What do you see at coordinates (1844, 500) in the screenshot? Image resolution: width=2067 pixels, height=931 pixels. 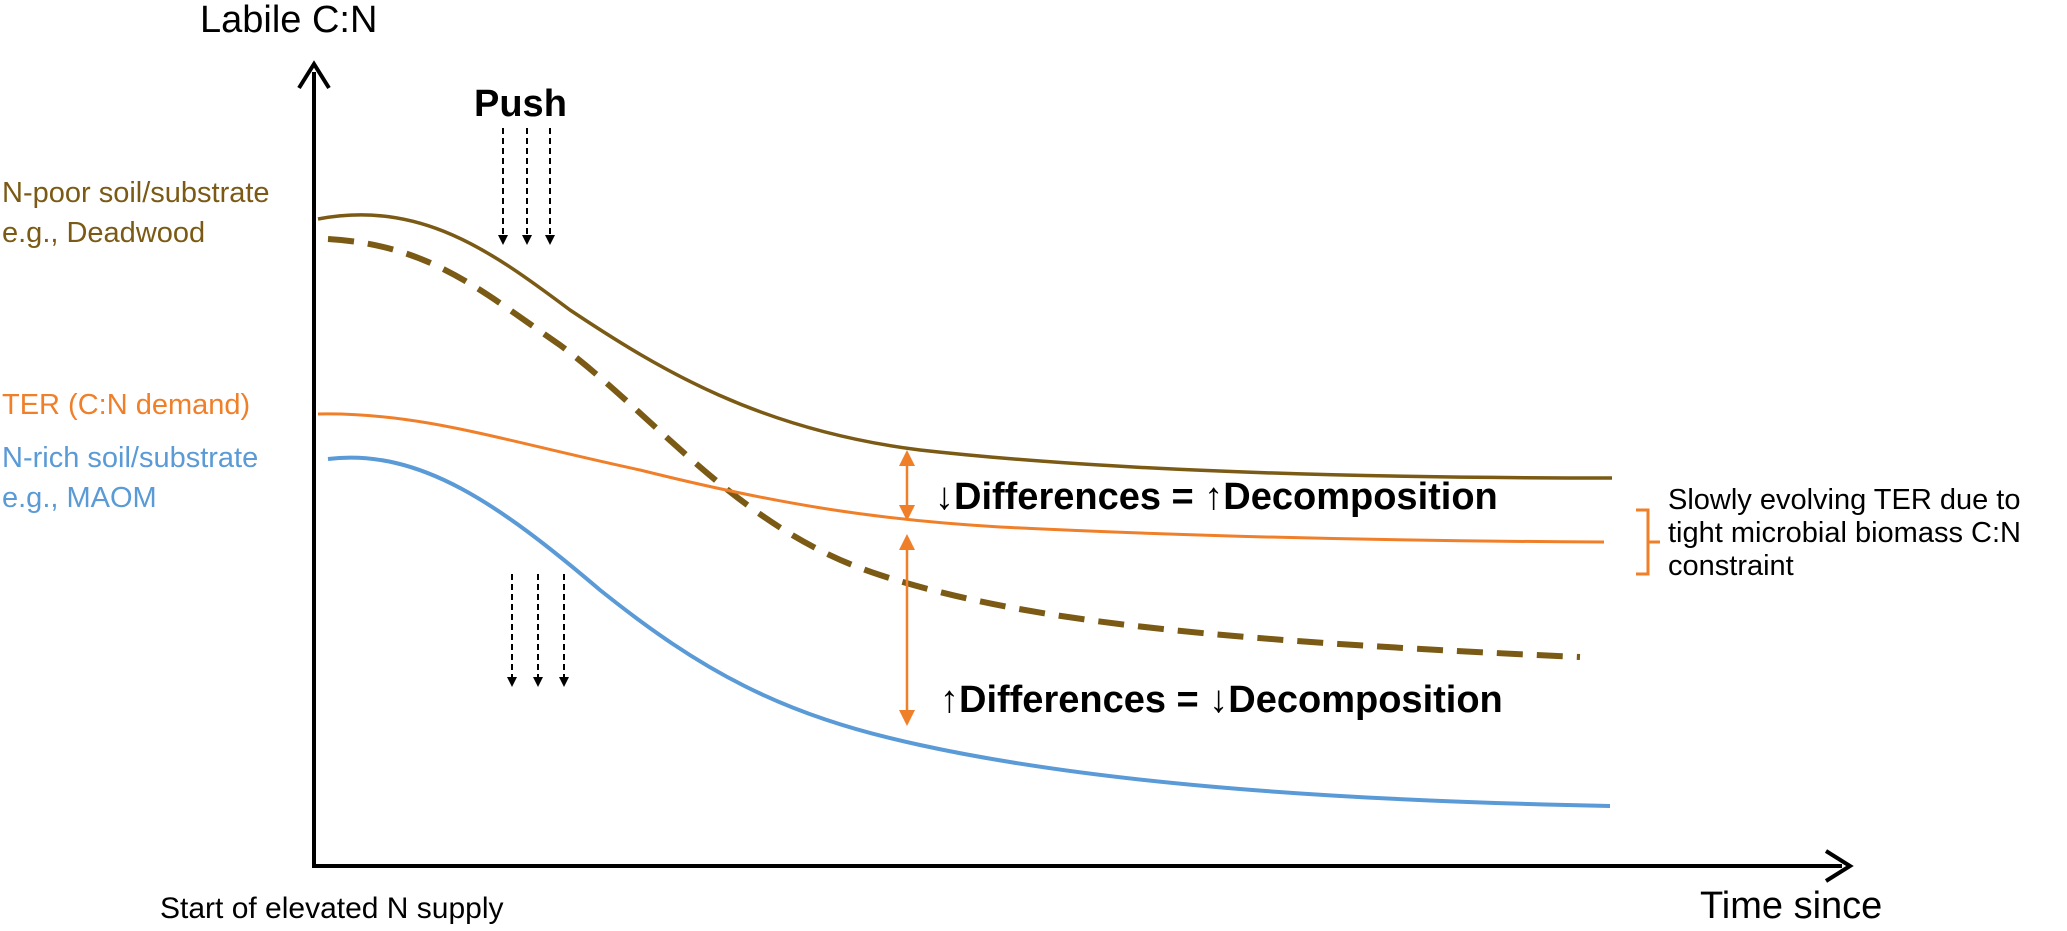 I see `ter-note-line1: Slowly evolving TER due to` at bounding box center [1844, 500].